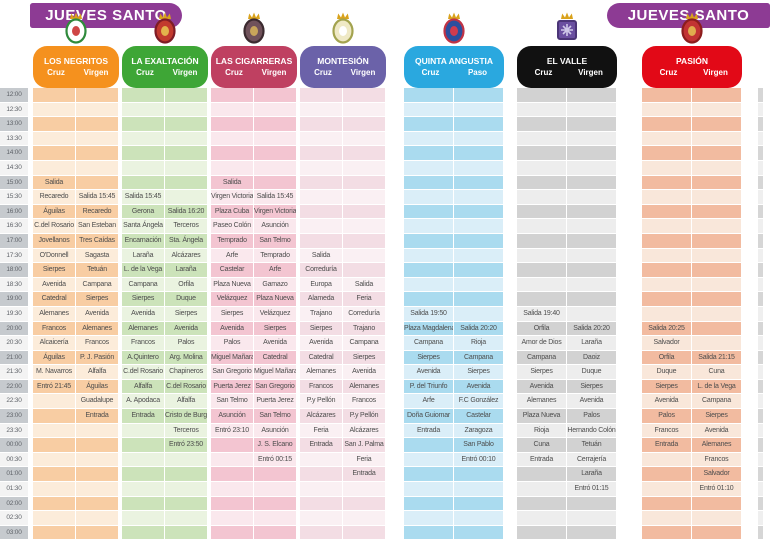 This screenshot has height=540, width=770. I want to click on schedule-cell: Entró 00:15, so click(275, 459).